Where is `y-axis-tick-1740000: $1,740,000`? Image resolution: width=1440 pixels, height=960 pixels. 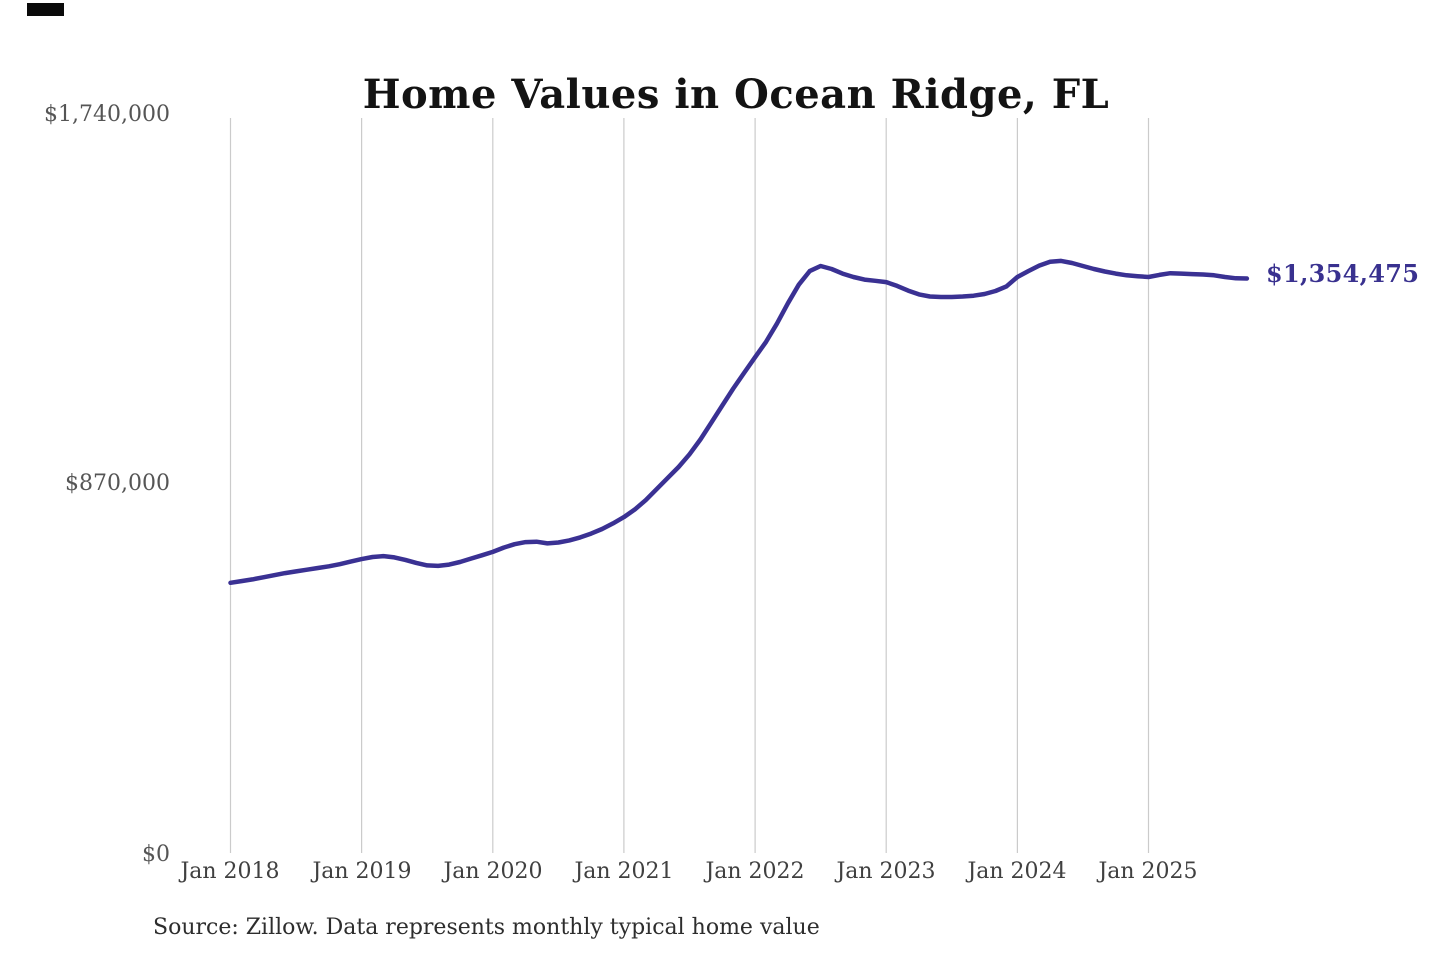 y-axis-tick-1740000: $1,740,000 is located at coordinates (107, 114).